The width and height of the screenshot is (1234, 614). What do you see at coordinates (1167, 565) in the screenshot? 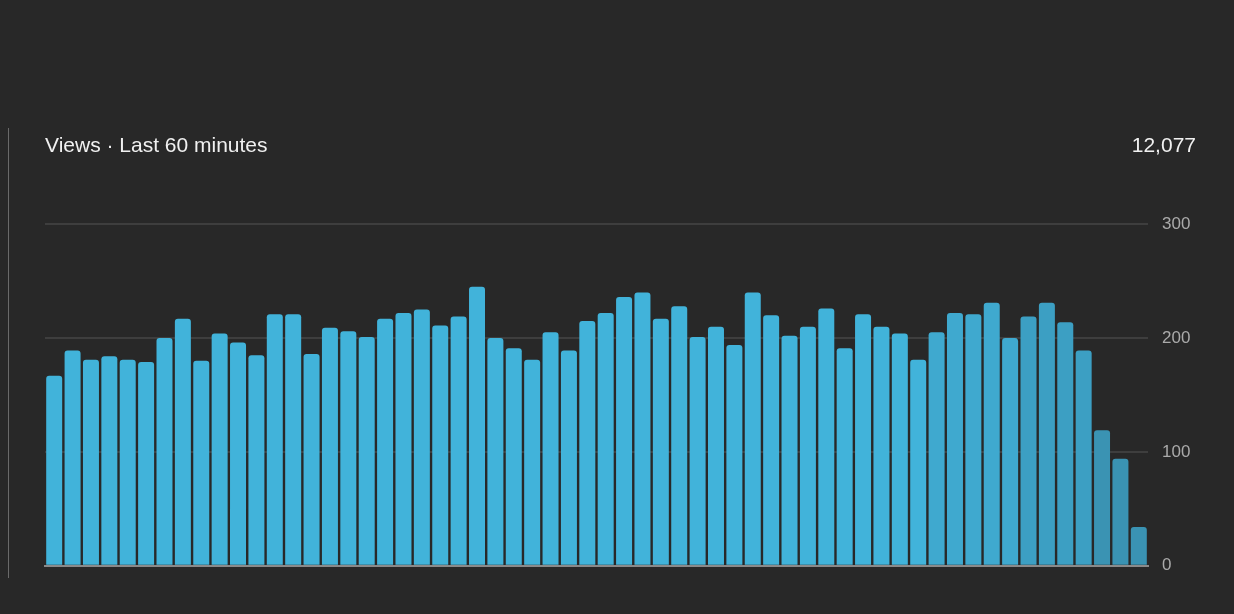
I see `y-tick-label: 0` at bounding box center [1167, 565].